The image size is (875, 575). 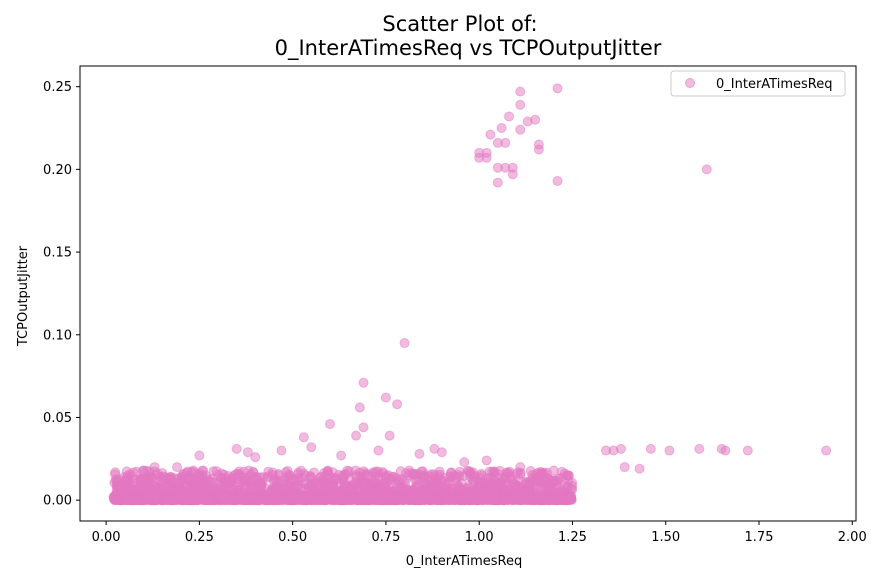 What do you see at coordinates (479, 537) in the screenshot?
I see `x-tick-label: 1.00` at bounding box center [479, 537].